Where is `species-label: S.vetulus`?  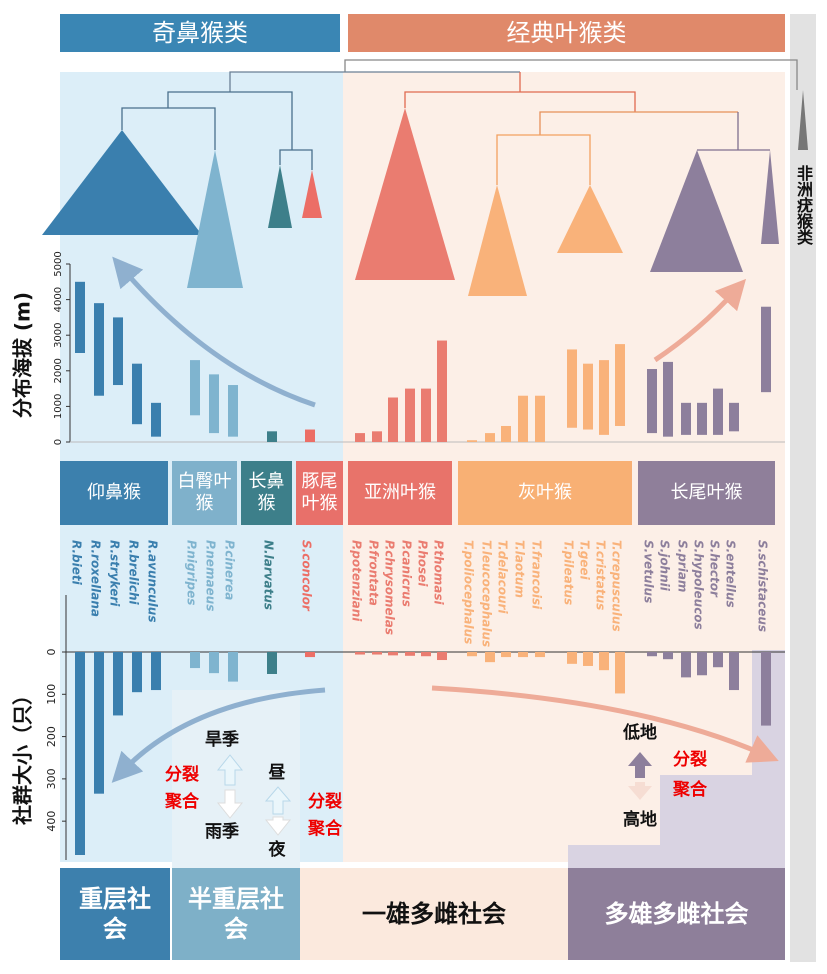
species-label: S.vetulus is located at coordinates (649, 571).